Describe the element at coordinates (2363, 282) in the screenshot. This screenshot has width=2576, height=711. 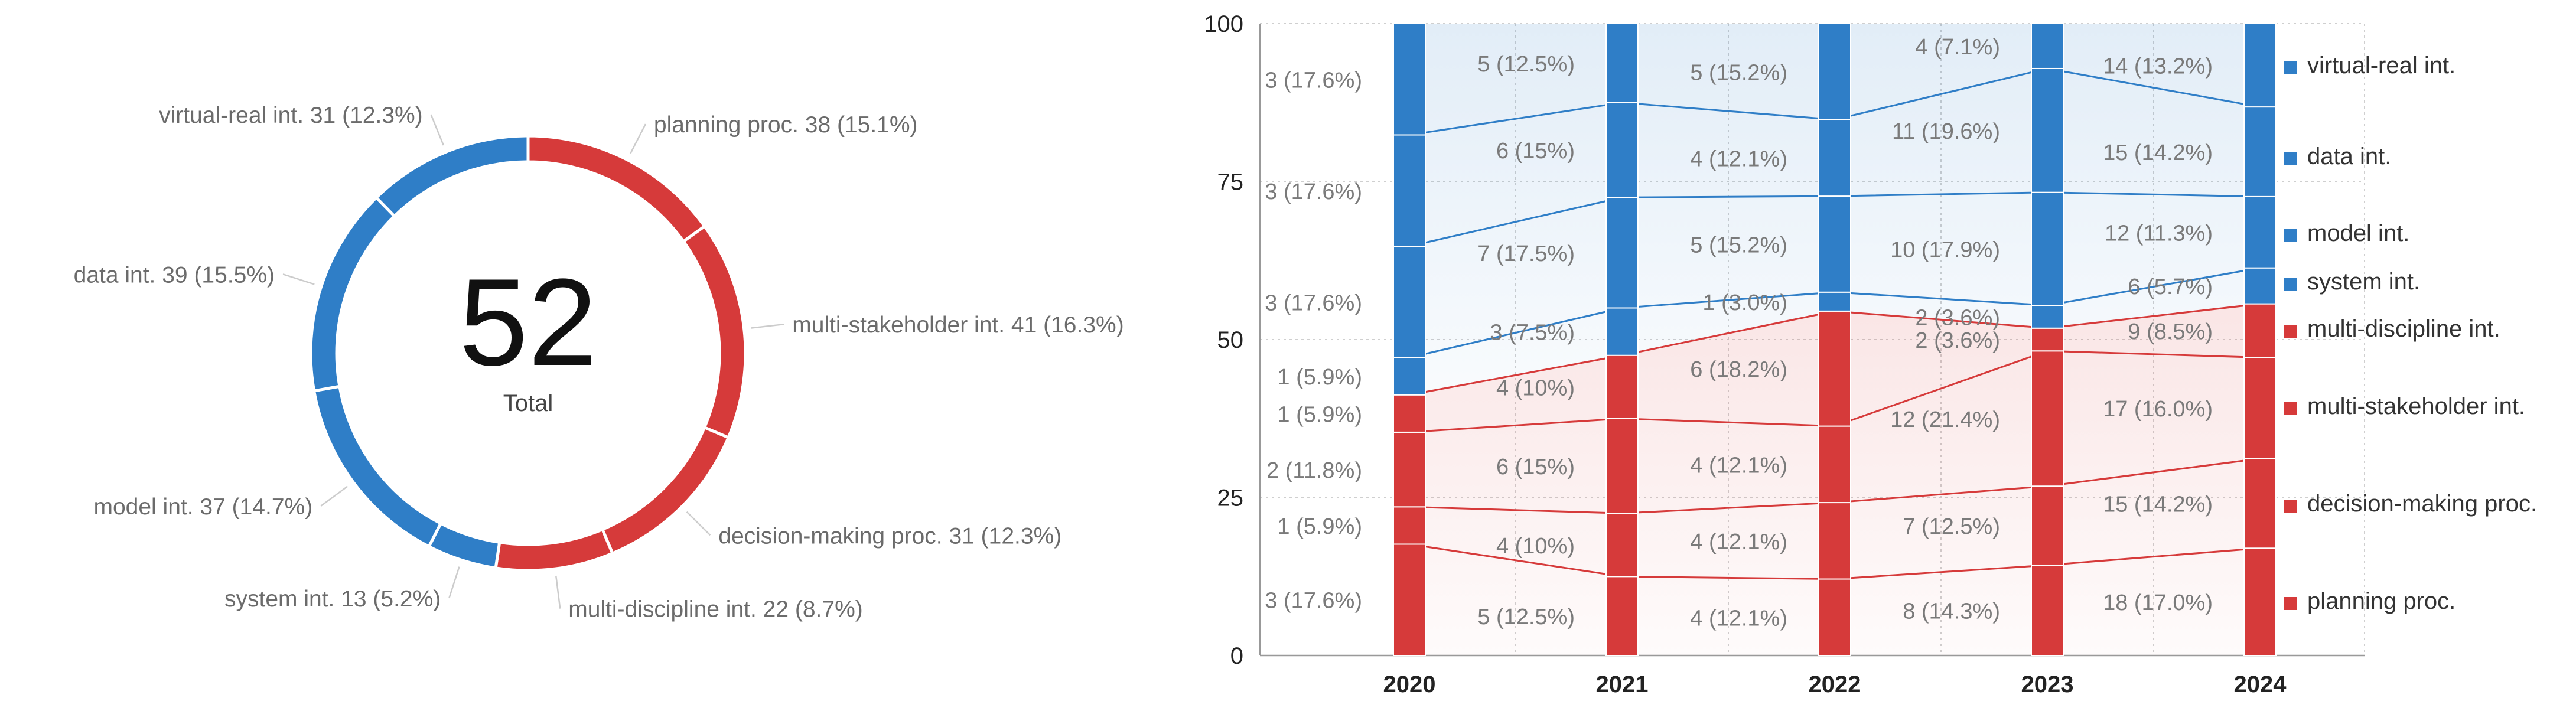
I see `legend-item-system-int: system int.` at that location.